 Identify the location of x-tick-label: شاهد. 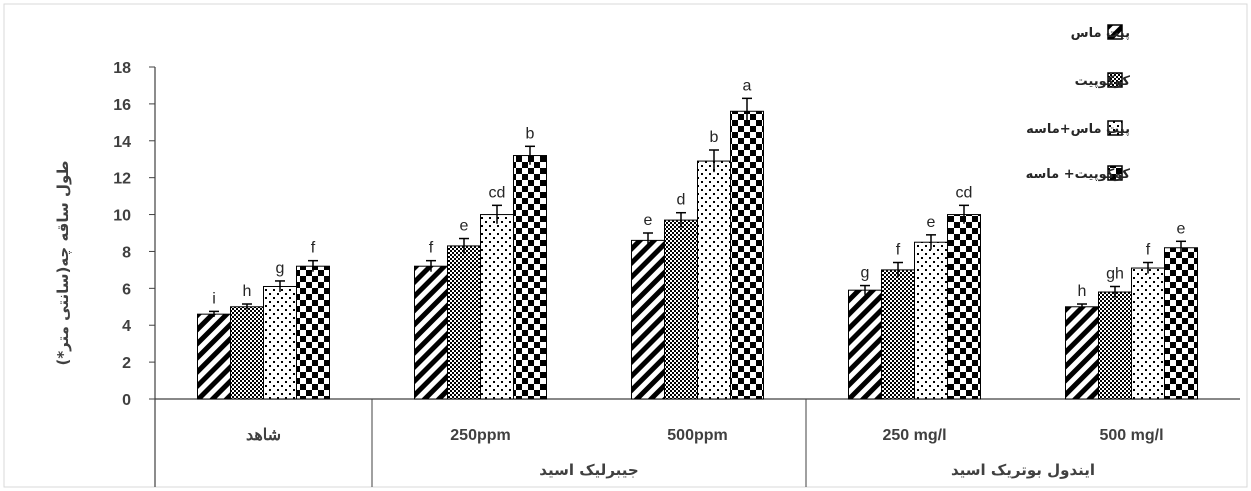
(263, 435).